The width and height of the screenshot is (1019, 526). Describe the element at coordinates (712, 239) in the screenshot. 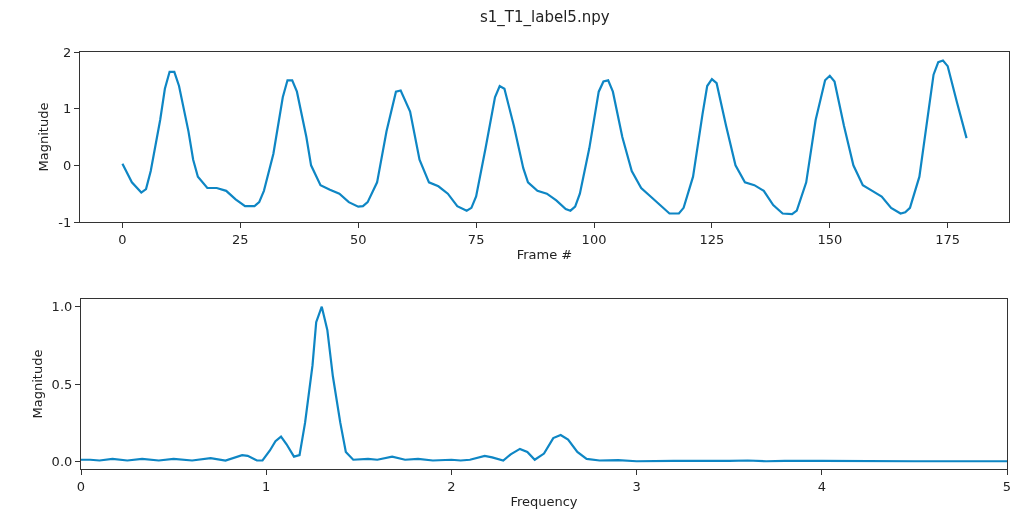

I see `x-tick-label: 125` at that location.